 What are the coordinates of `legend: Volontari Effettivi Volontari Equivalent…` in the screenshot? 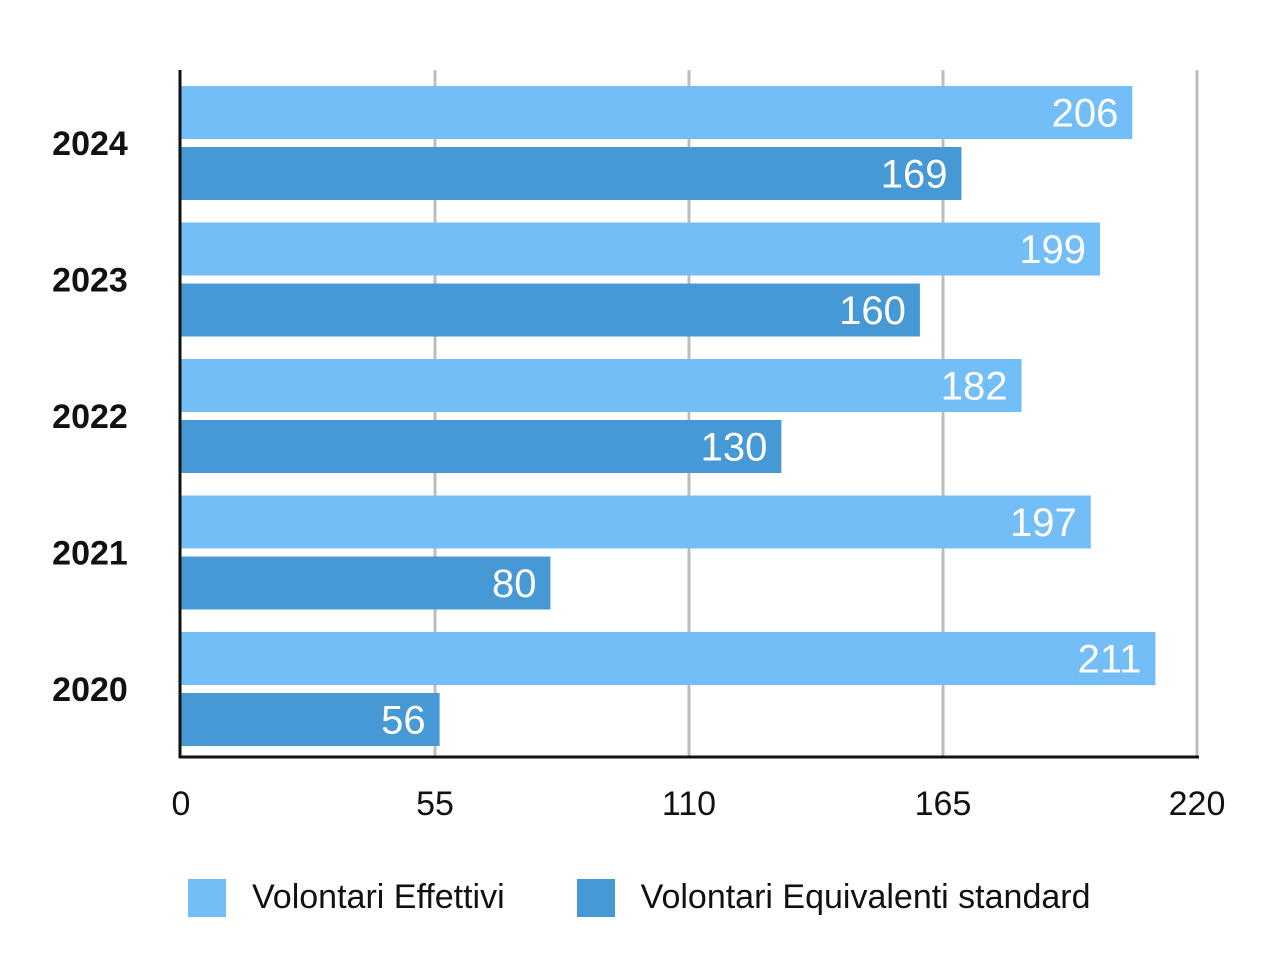 It's located at (675, 897).